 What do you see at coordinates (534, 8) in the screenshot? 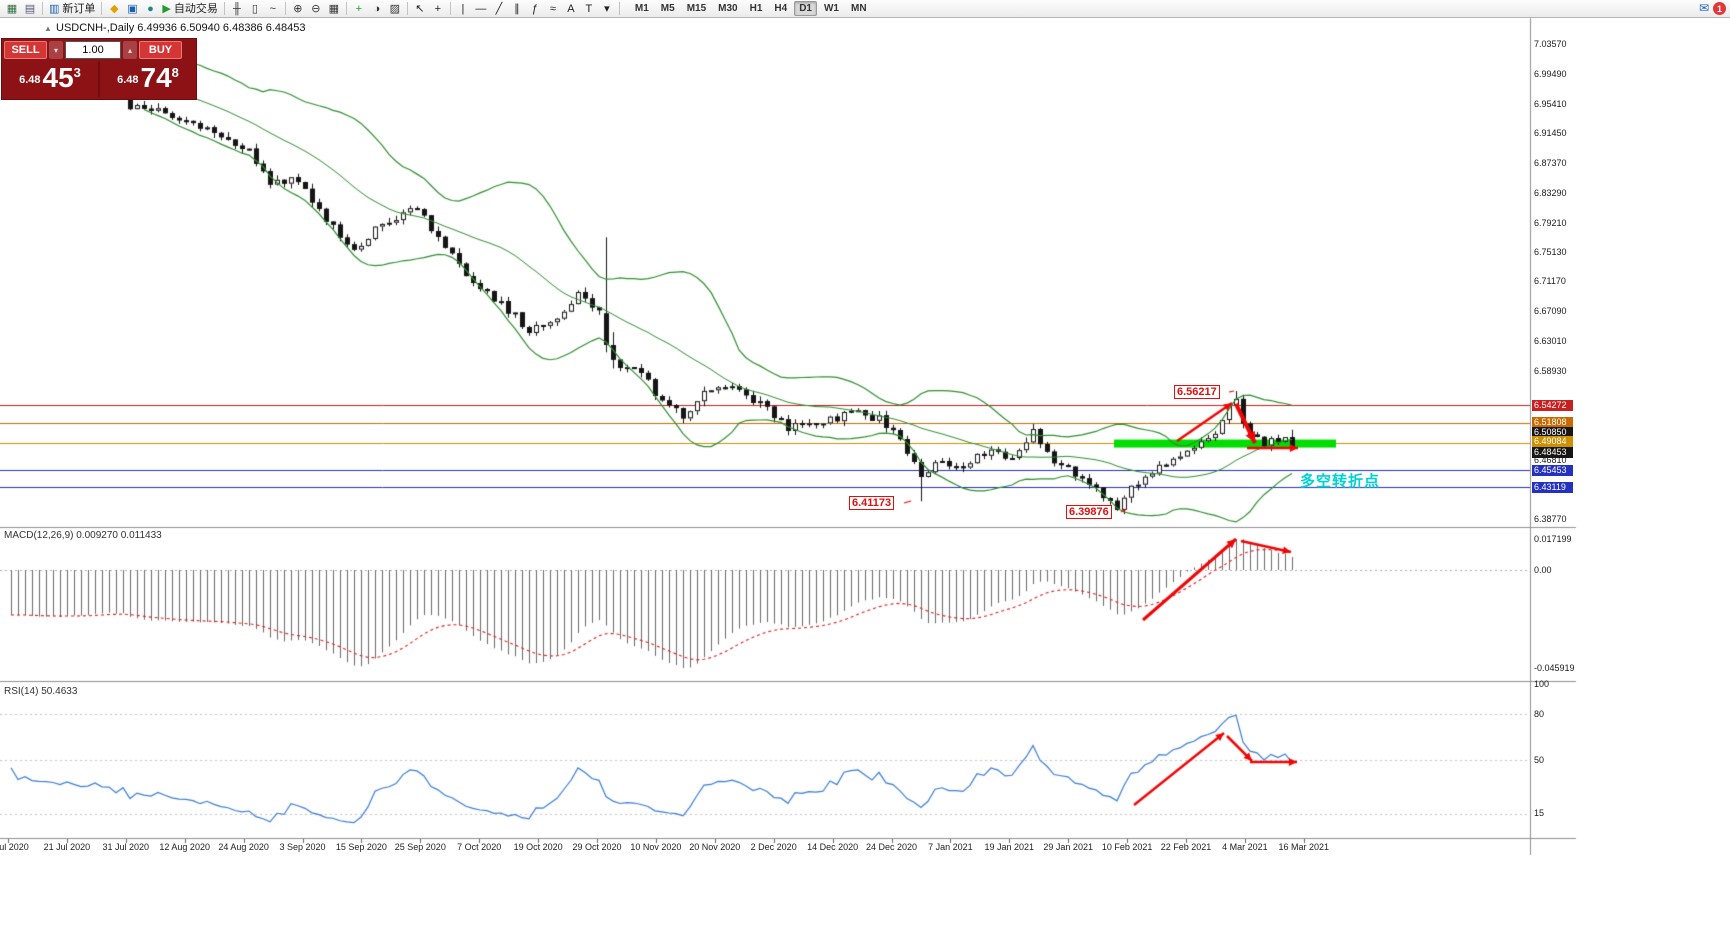
I see `fibonacci-icon: ƒ` at bounding box center [534, 8].